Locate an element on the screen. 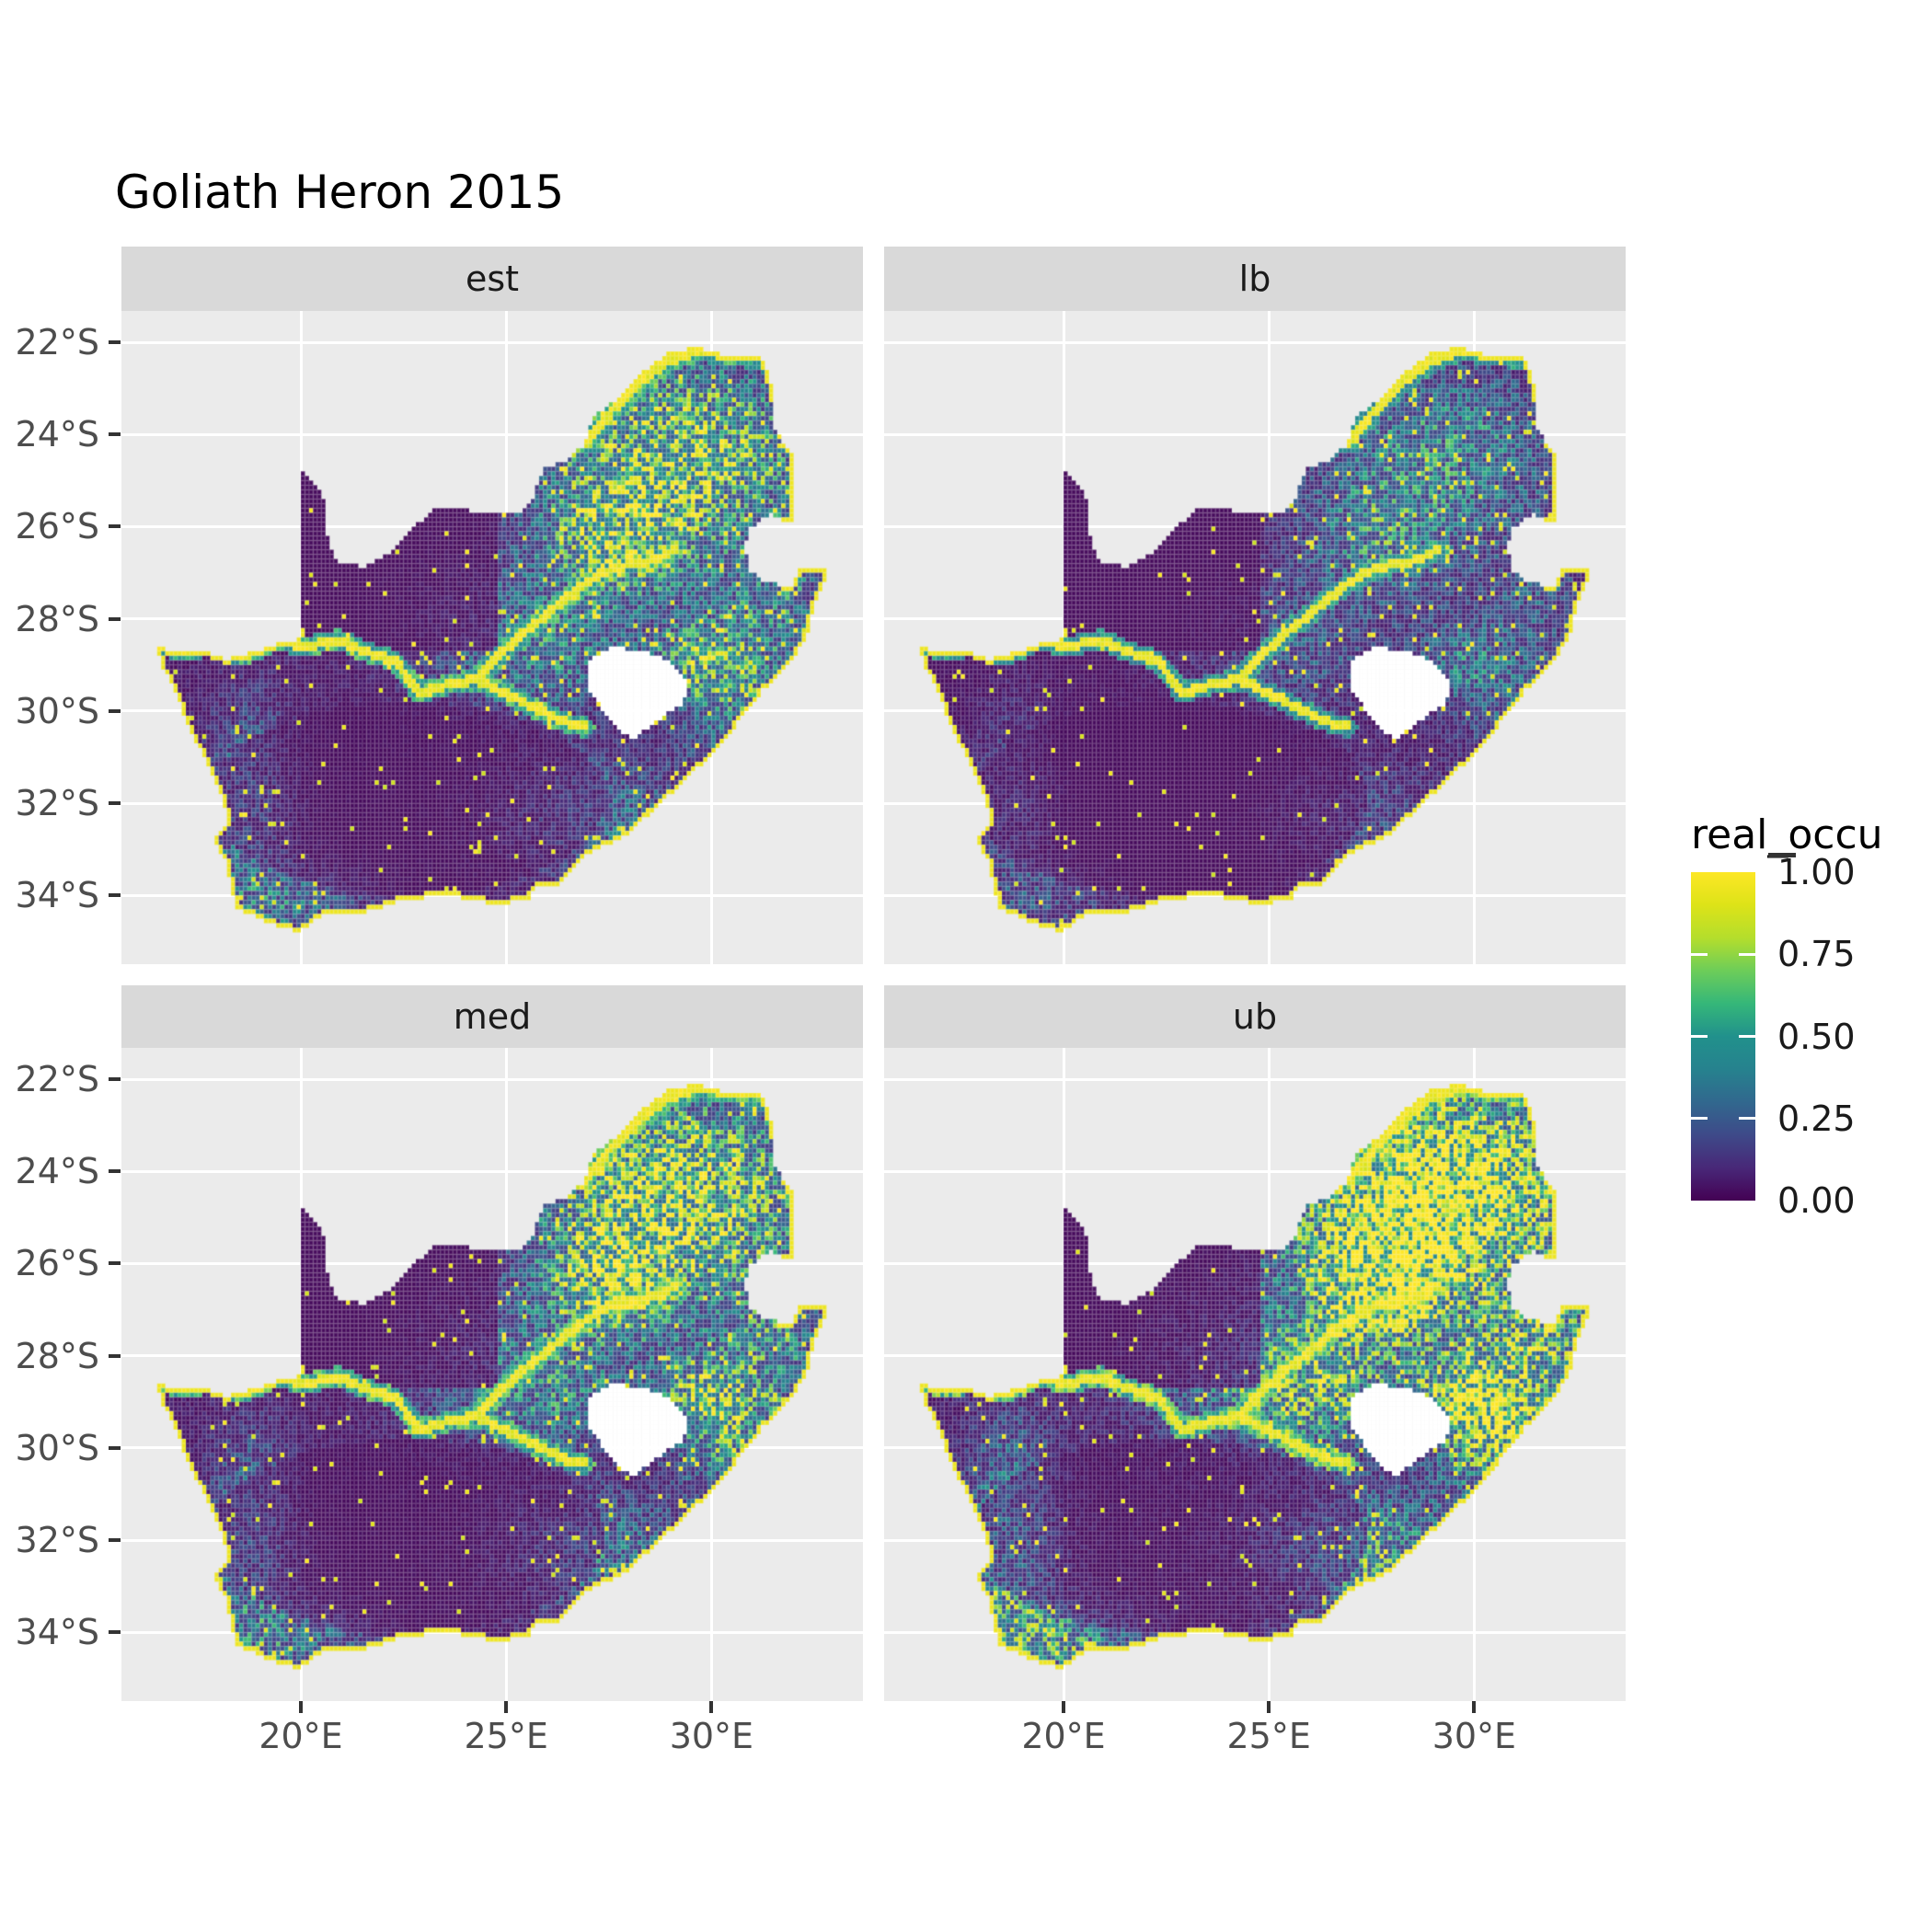 Image resolution: width=1932 pixels, height=1932 pixels. map-panel-lb is located at coordinates (1255, 637).